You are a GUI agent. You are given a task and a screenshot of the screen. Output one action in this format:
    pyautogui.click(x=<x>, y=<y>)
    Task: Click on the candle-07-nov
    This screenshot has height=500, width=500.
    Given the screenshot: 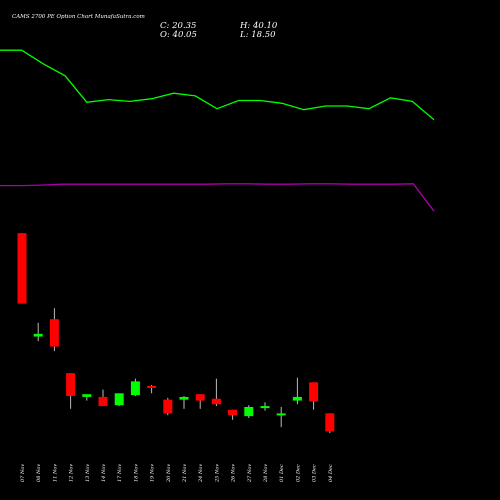 What is the action you would take?
    pyautogui.click(x=22, y=268)
    